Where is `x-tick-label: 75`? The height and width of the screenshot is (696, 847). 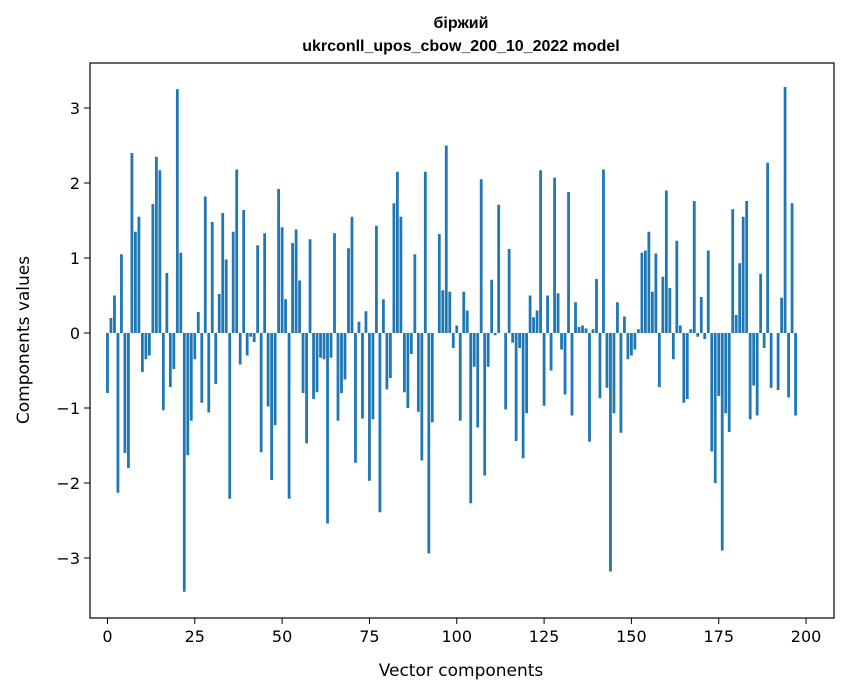
x-tick-label: 75 is located at coordinates (369, 636).